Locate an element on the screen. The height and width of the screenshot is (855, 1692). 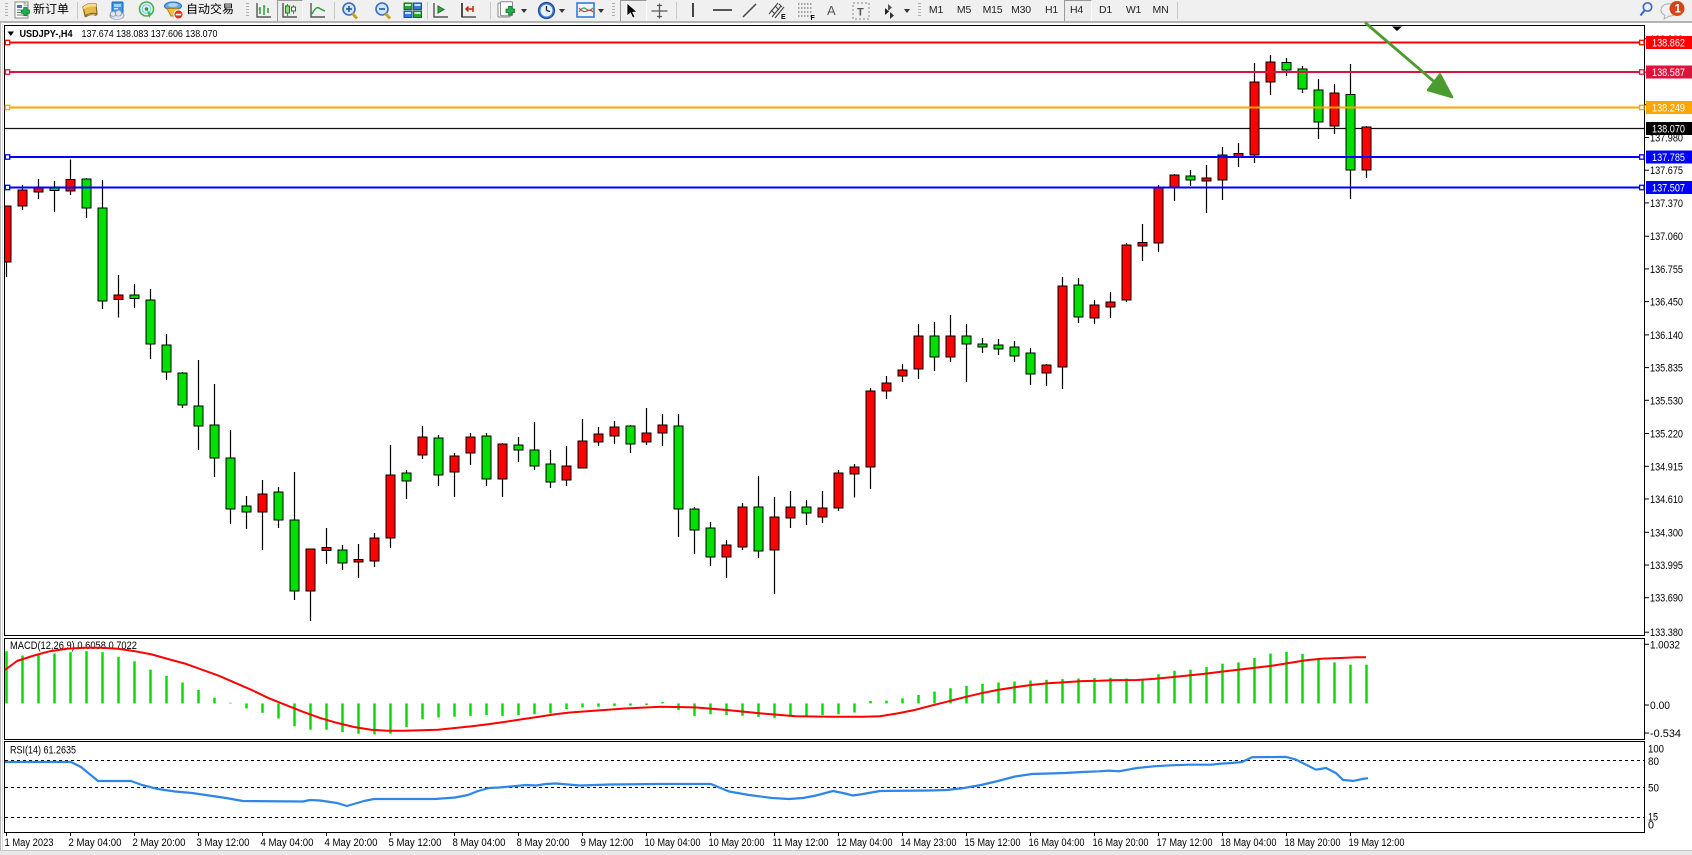
svg-text: 100 is located at coordinates (1656, 749).